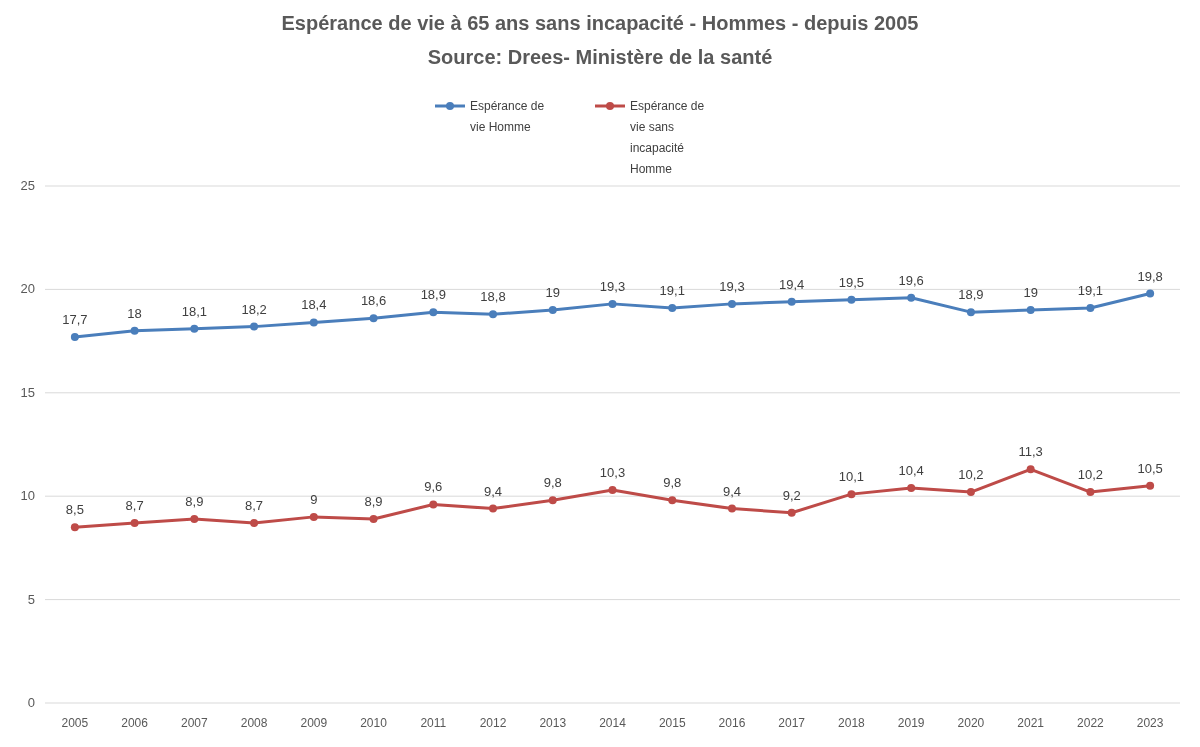 The width and height of the screenshot is (1200, 747). What do you see at coordinates (314, 499) in the screenshot?
I see `data-label: 9` at bounding box center [314, 499].